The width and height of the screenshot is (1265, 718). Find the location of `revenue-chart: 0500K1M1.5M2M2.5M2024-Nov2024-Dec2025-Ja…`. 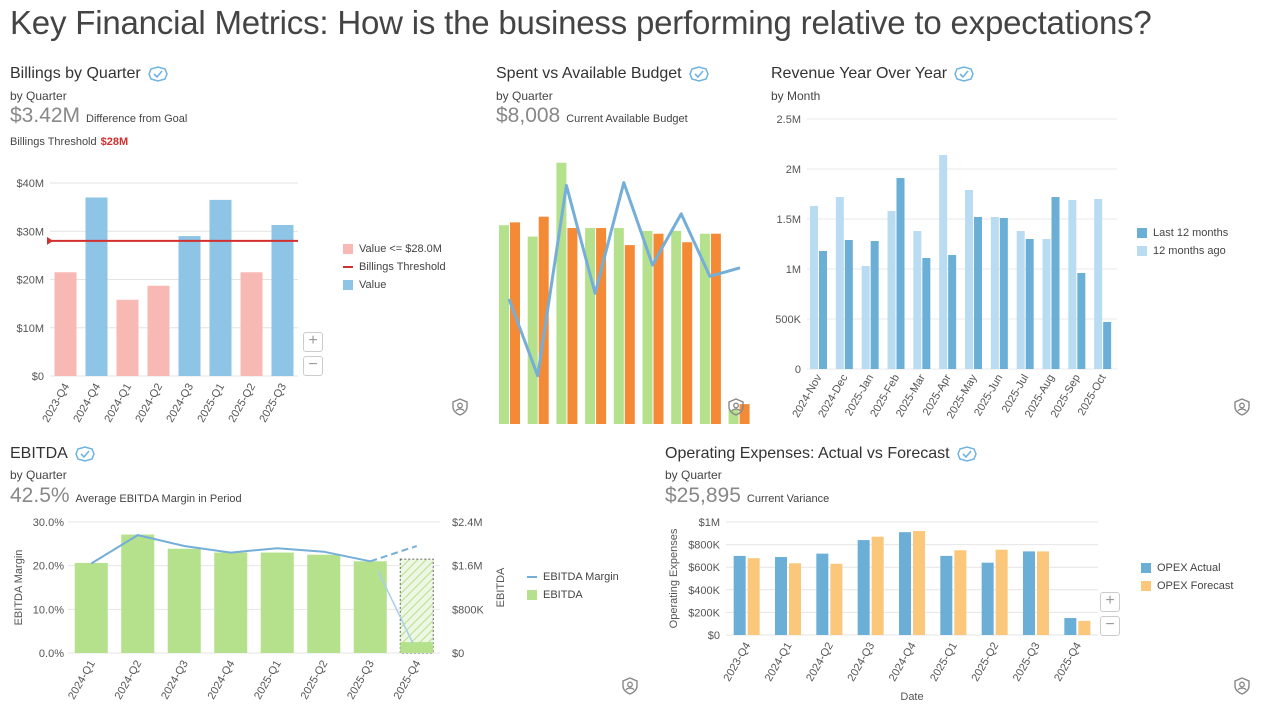

revenue-chart: 0500K1M1.5M2M2.5M2024-Nov2024-Dec2025-Ja… is located at coordinates (945, 275).